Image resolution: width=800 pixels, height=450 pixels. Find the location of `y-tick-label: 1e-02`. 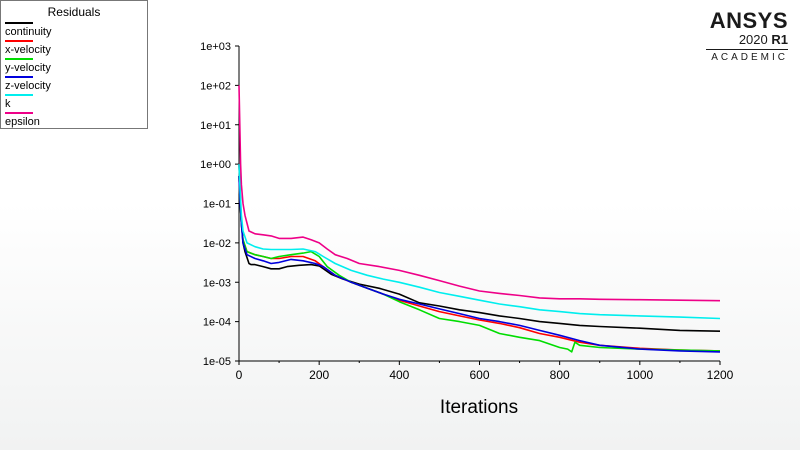

y-tick-label: 1e-02 is located at coordinates (217, 244).